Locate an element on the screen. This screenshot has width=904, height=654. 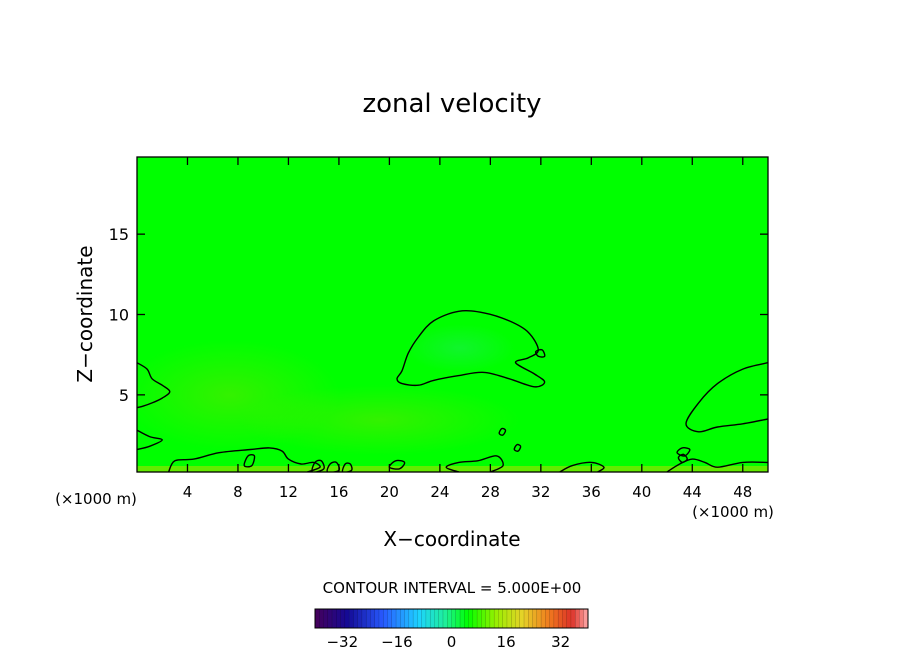
y-tick-label: 10 is located at coordinates (119, 315).